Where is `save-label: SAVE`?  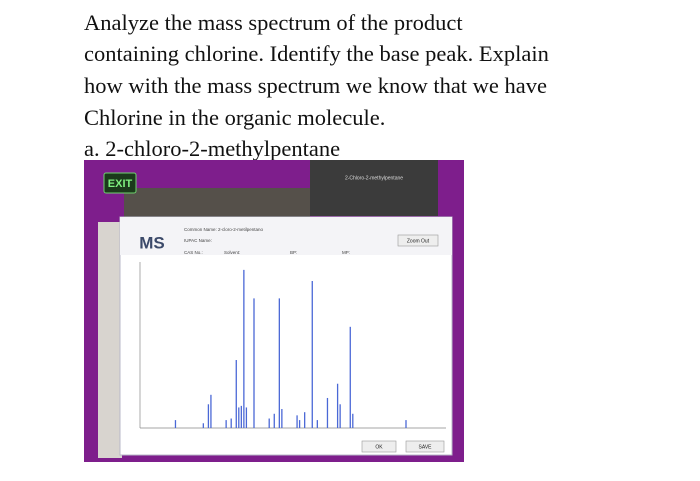
save-label: SAVE is located at coordinates (426, 447).